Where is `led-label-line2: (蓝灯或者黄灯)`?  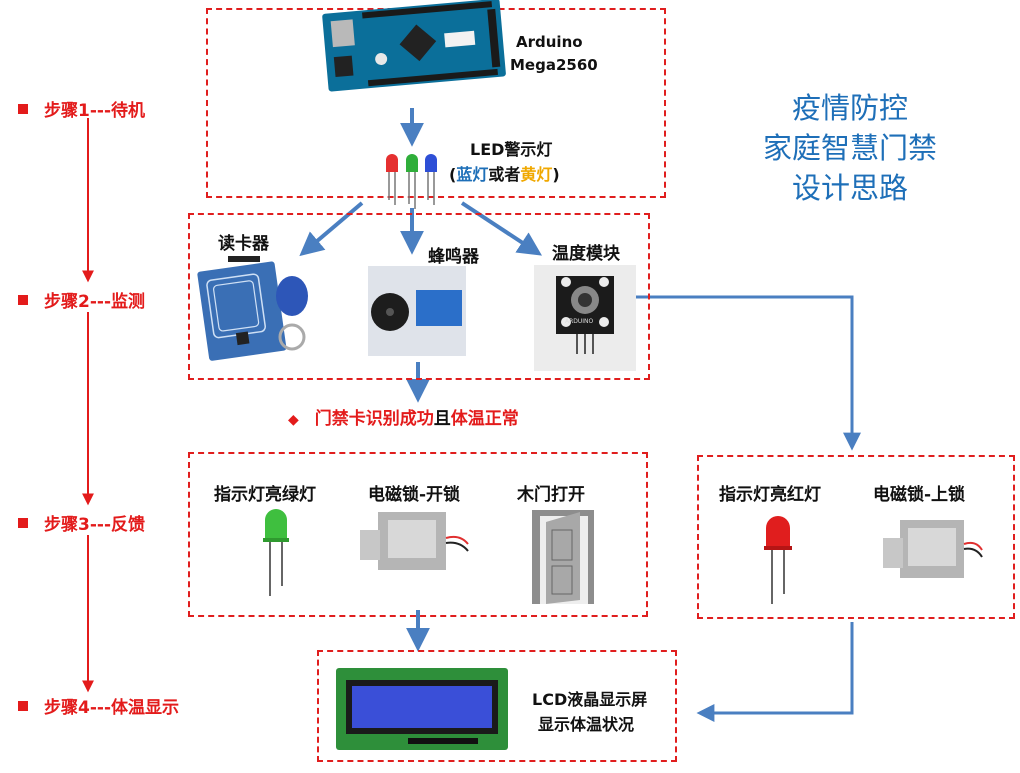 led-label-line2: (蓝灯或者黄灯) is located at coordinates (504, 173).